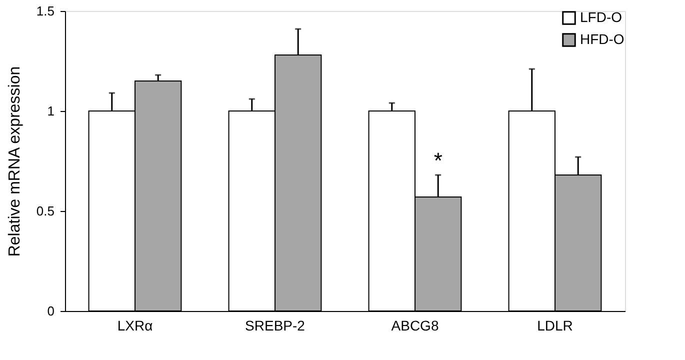  Describe the element at coordinates (15, 161) in the screenshot. I see `y-axis-title: Relative mRNA expression` at that location.